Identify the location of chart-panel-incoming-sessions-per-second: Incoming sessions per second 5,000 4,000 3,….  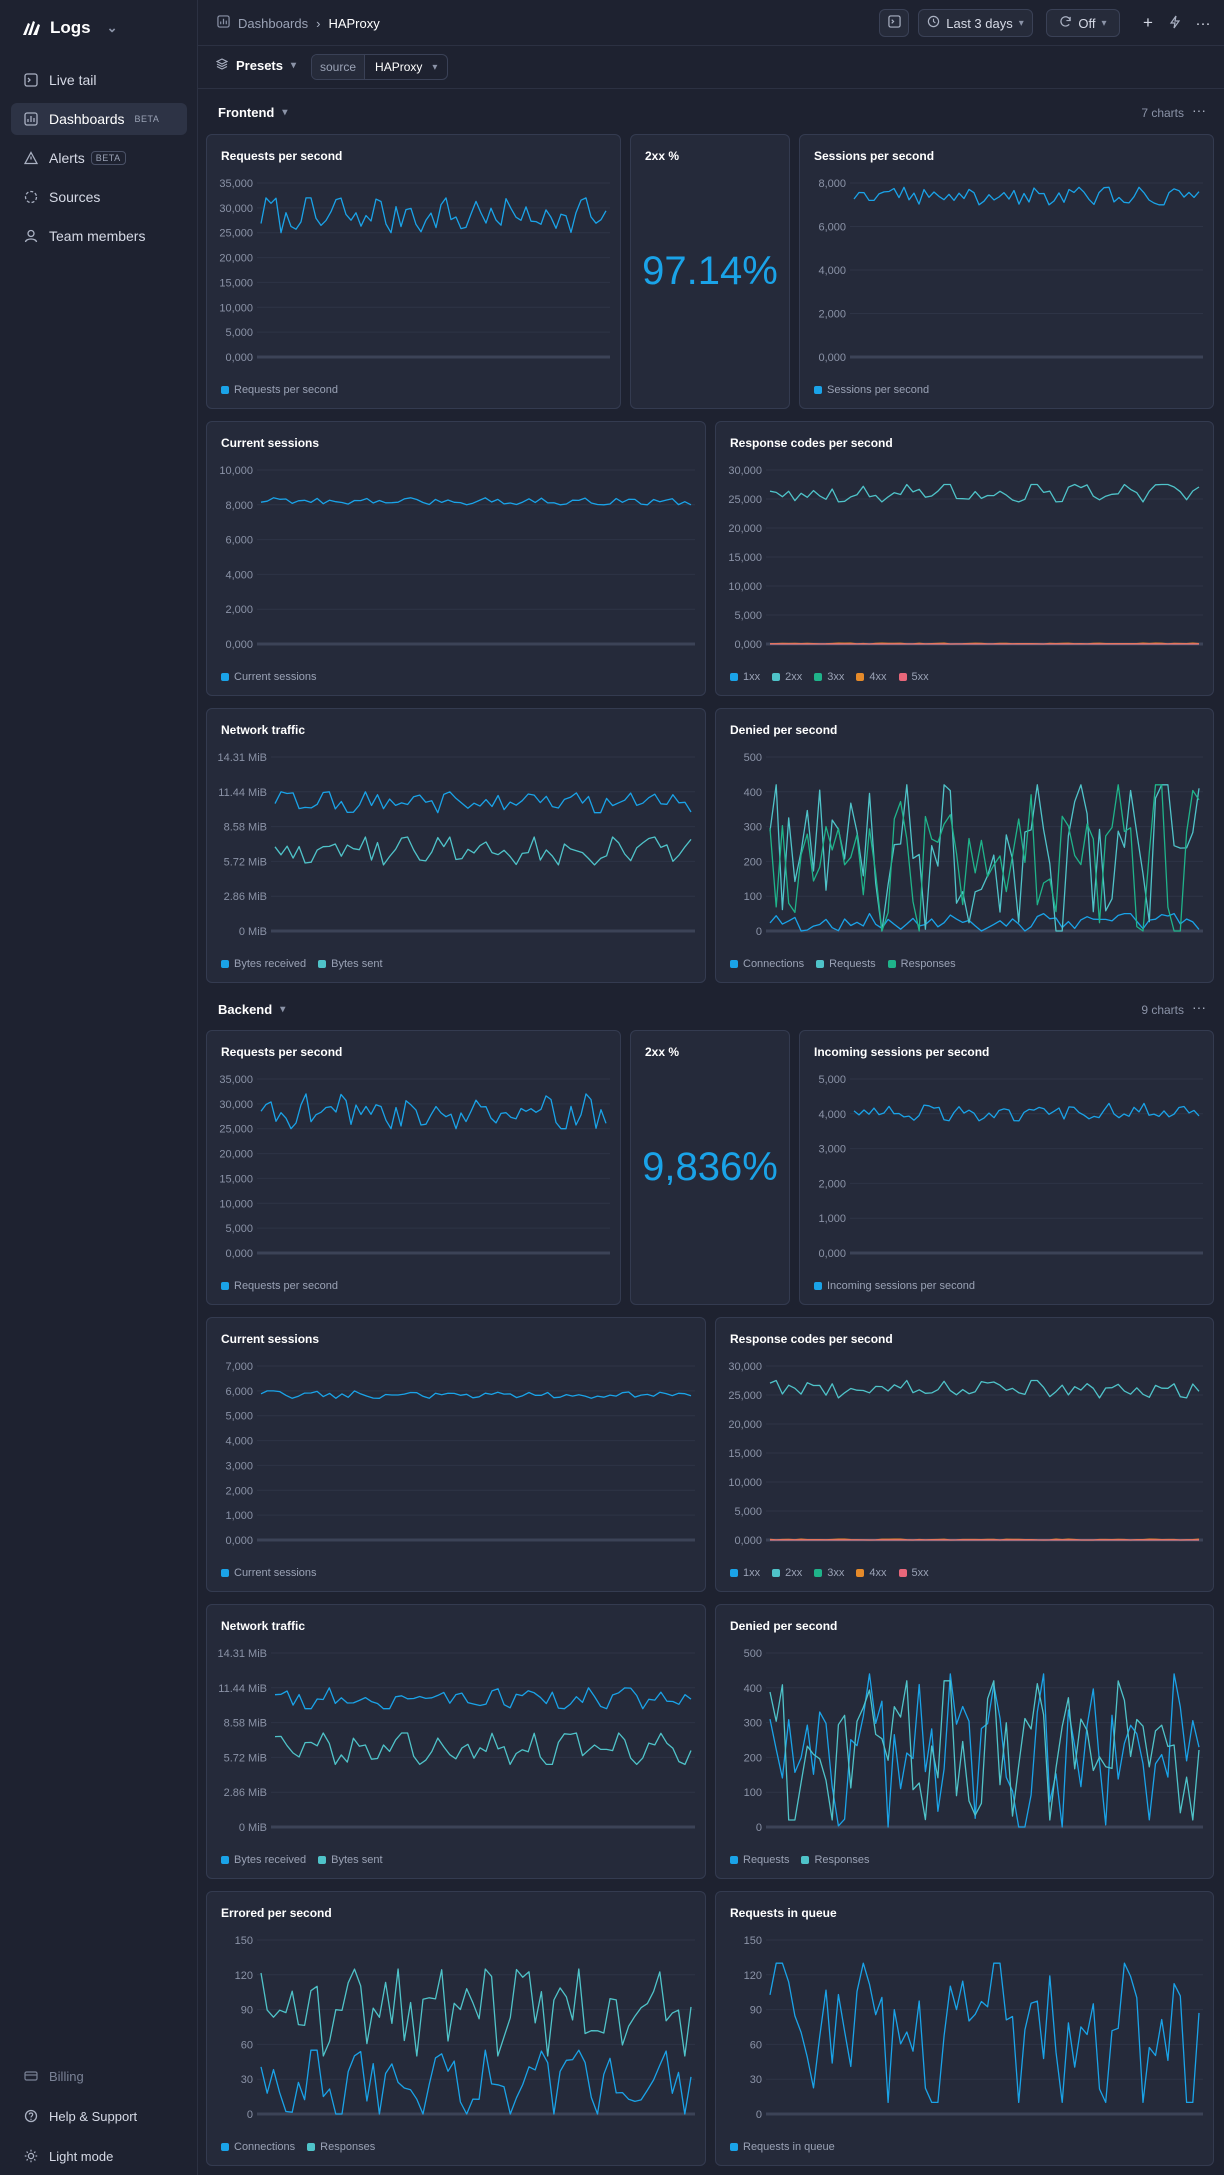
(1006, 1167).